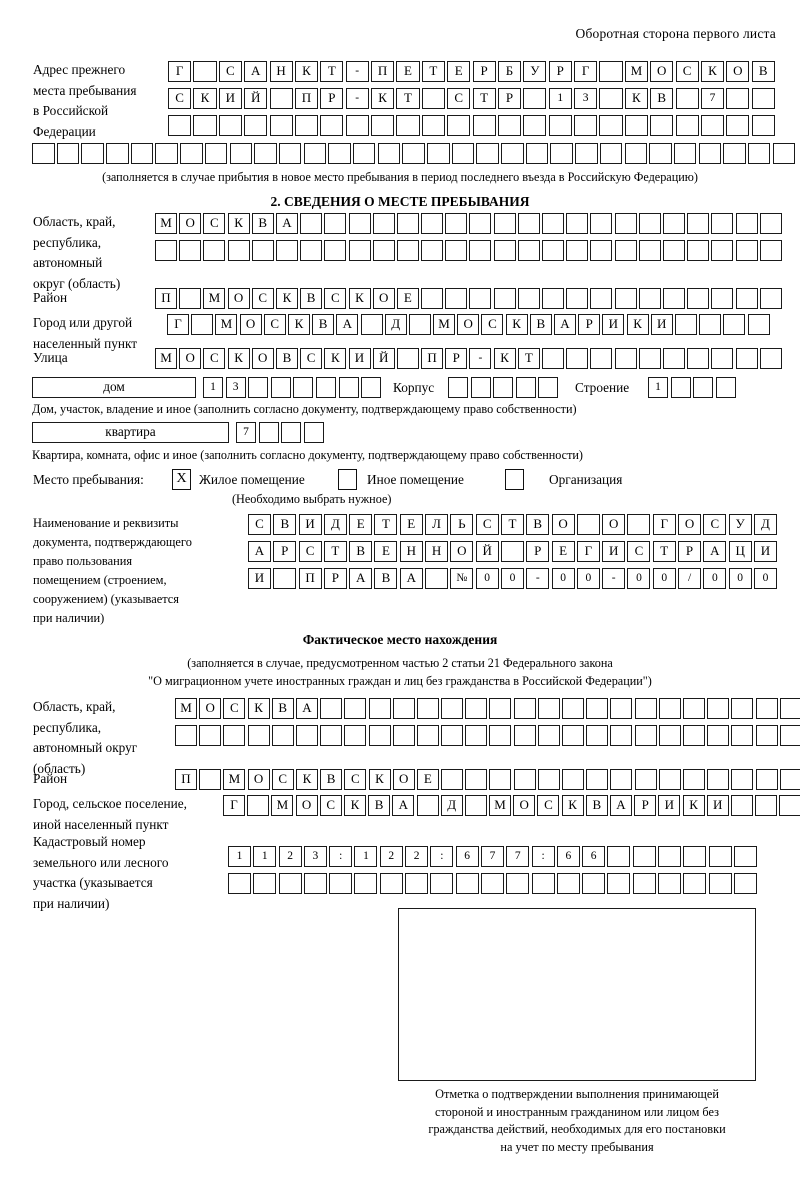 The image size is (800, 1180). I want to click on checkbox-zhiloe-pomeshchenie: X, so click(181, 479).